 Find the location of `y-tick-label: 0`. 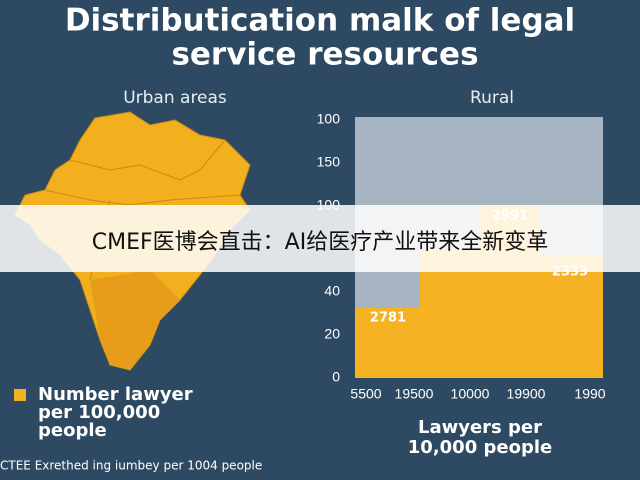

y-tick-label: 0 is located at coordinates (336, 377).